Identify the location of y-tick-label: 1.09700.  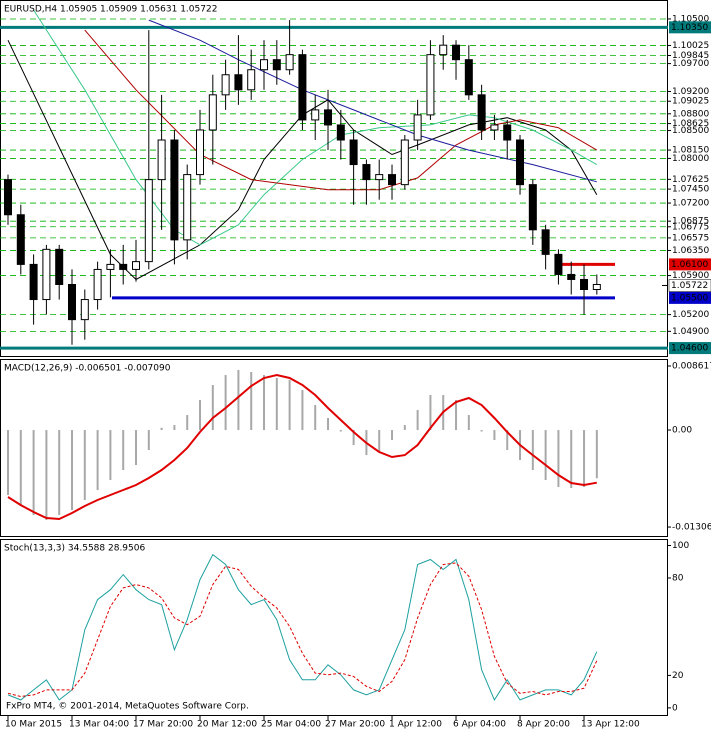
(690, 64).